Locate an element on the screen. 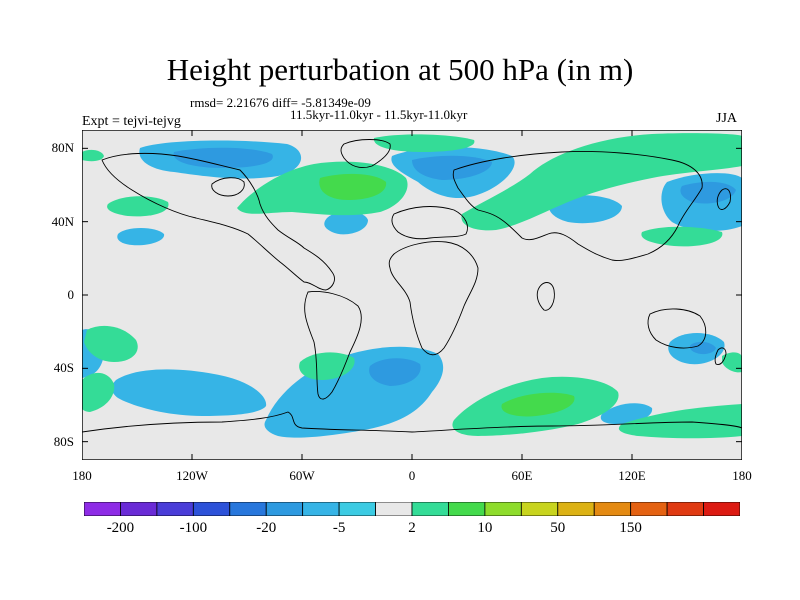 The height and width of the screenshot is (600, 800). colorbar-label: -5 is located at coordinates (339, 528).